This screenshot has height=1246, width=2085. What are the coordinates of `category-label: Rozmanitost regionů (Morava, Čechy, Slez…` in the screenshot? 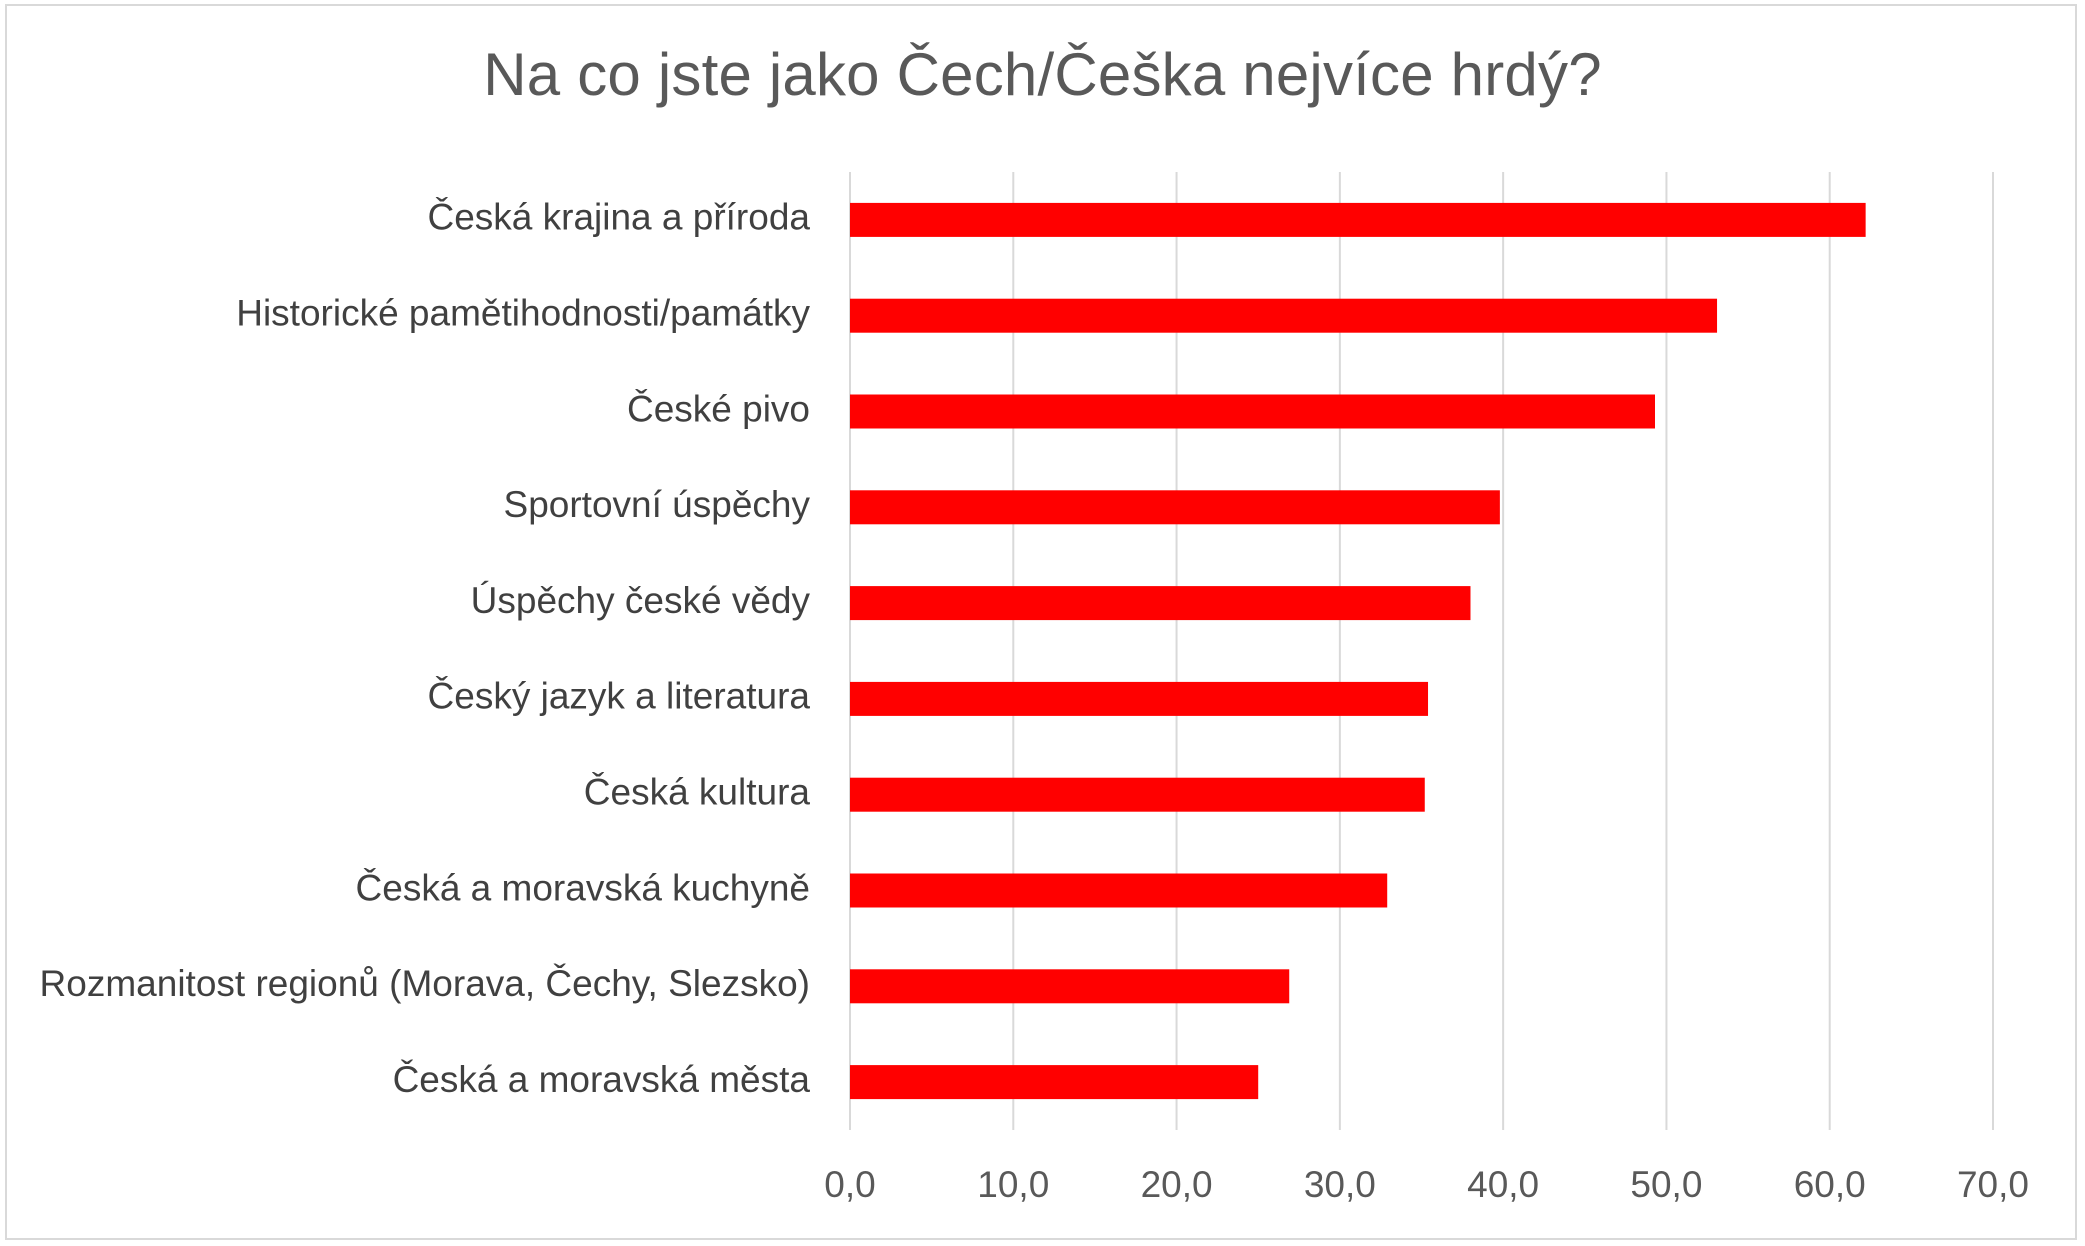 It's located at (425, 983).